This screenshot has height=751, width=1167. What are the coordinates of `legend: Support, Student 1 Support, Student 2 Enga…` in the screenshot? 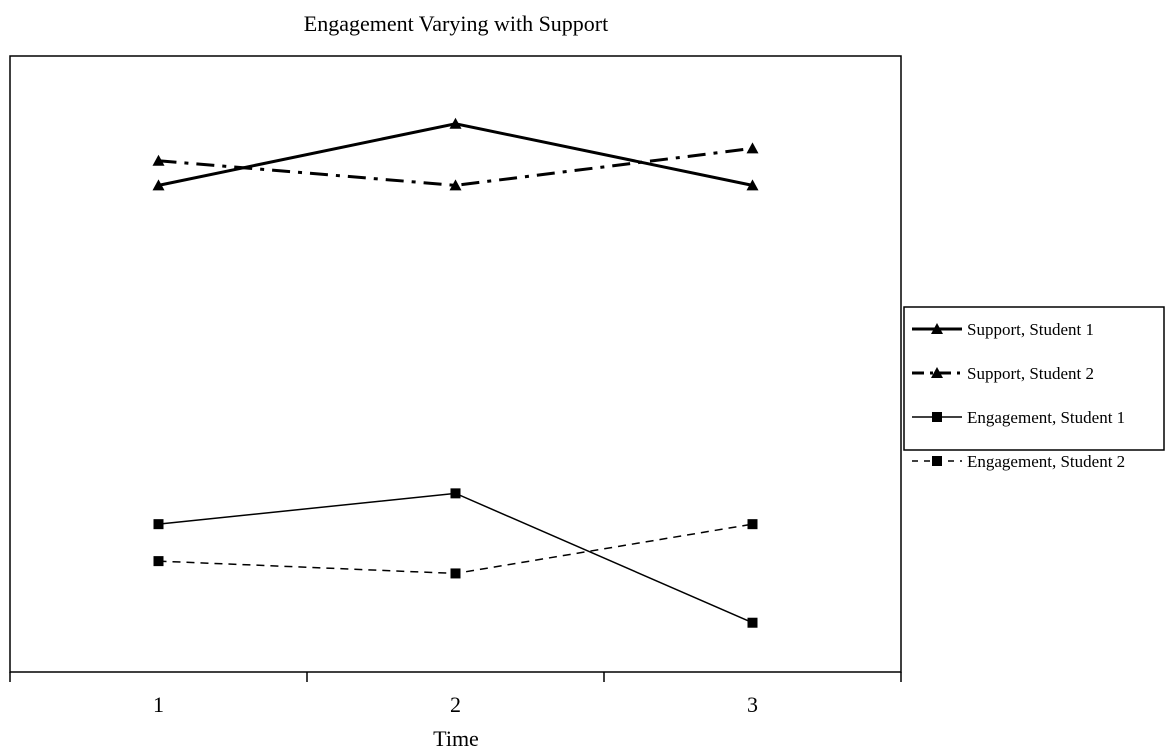 It's located at (1034, 388).